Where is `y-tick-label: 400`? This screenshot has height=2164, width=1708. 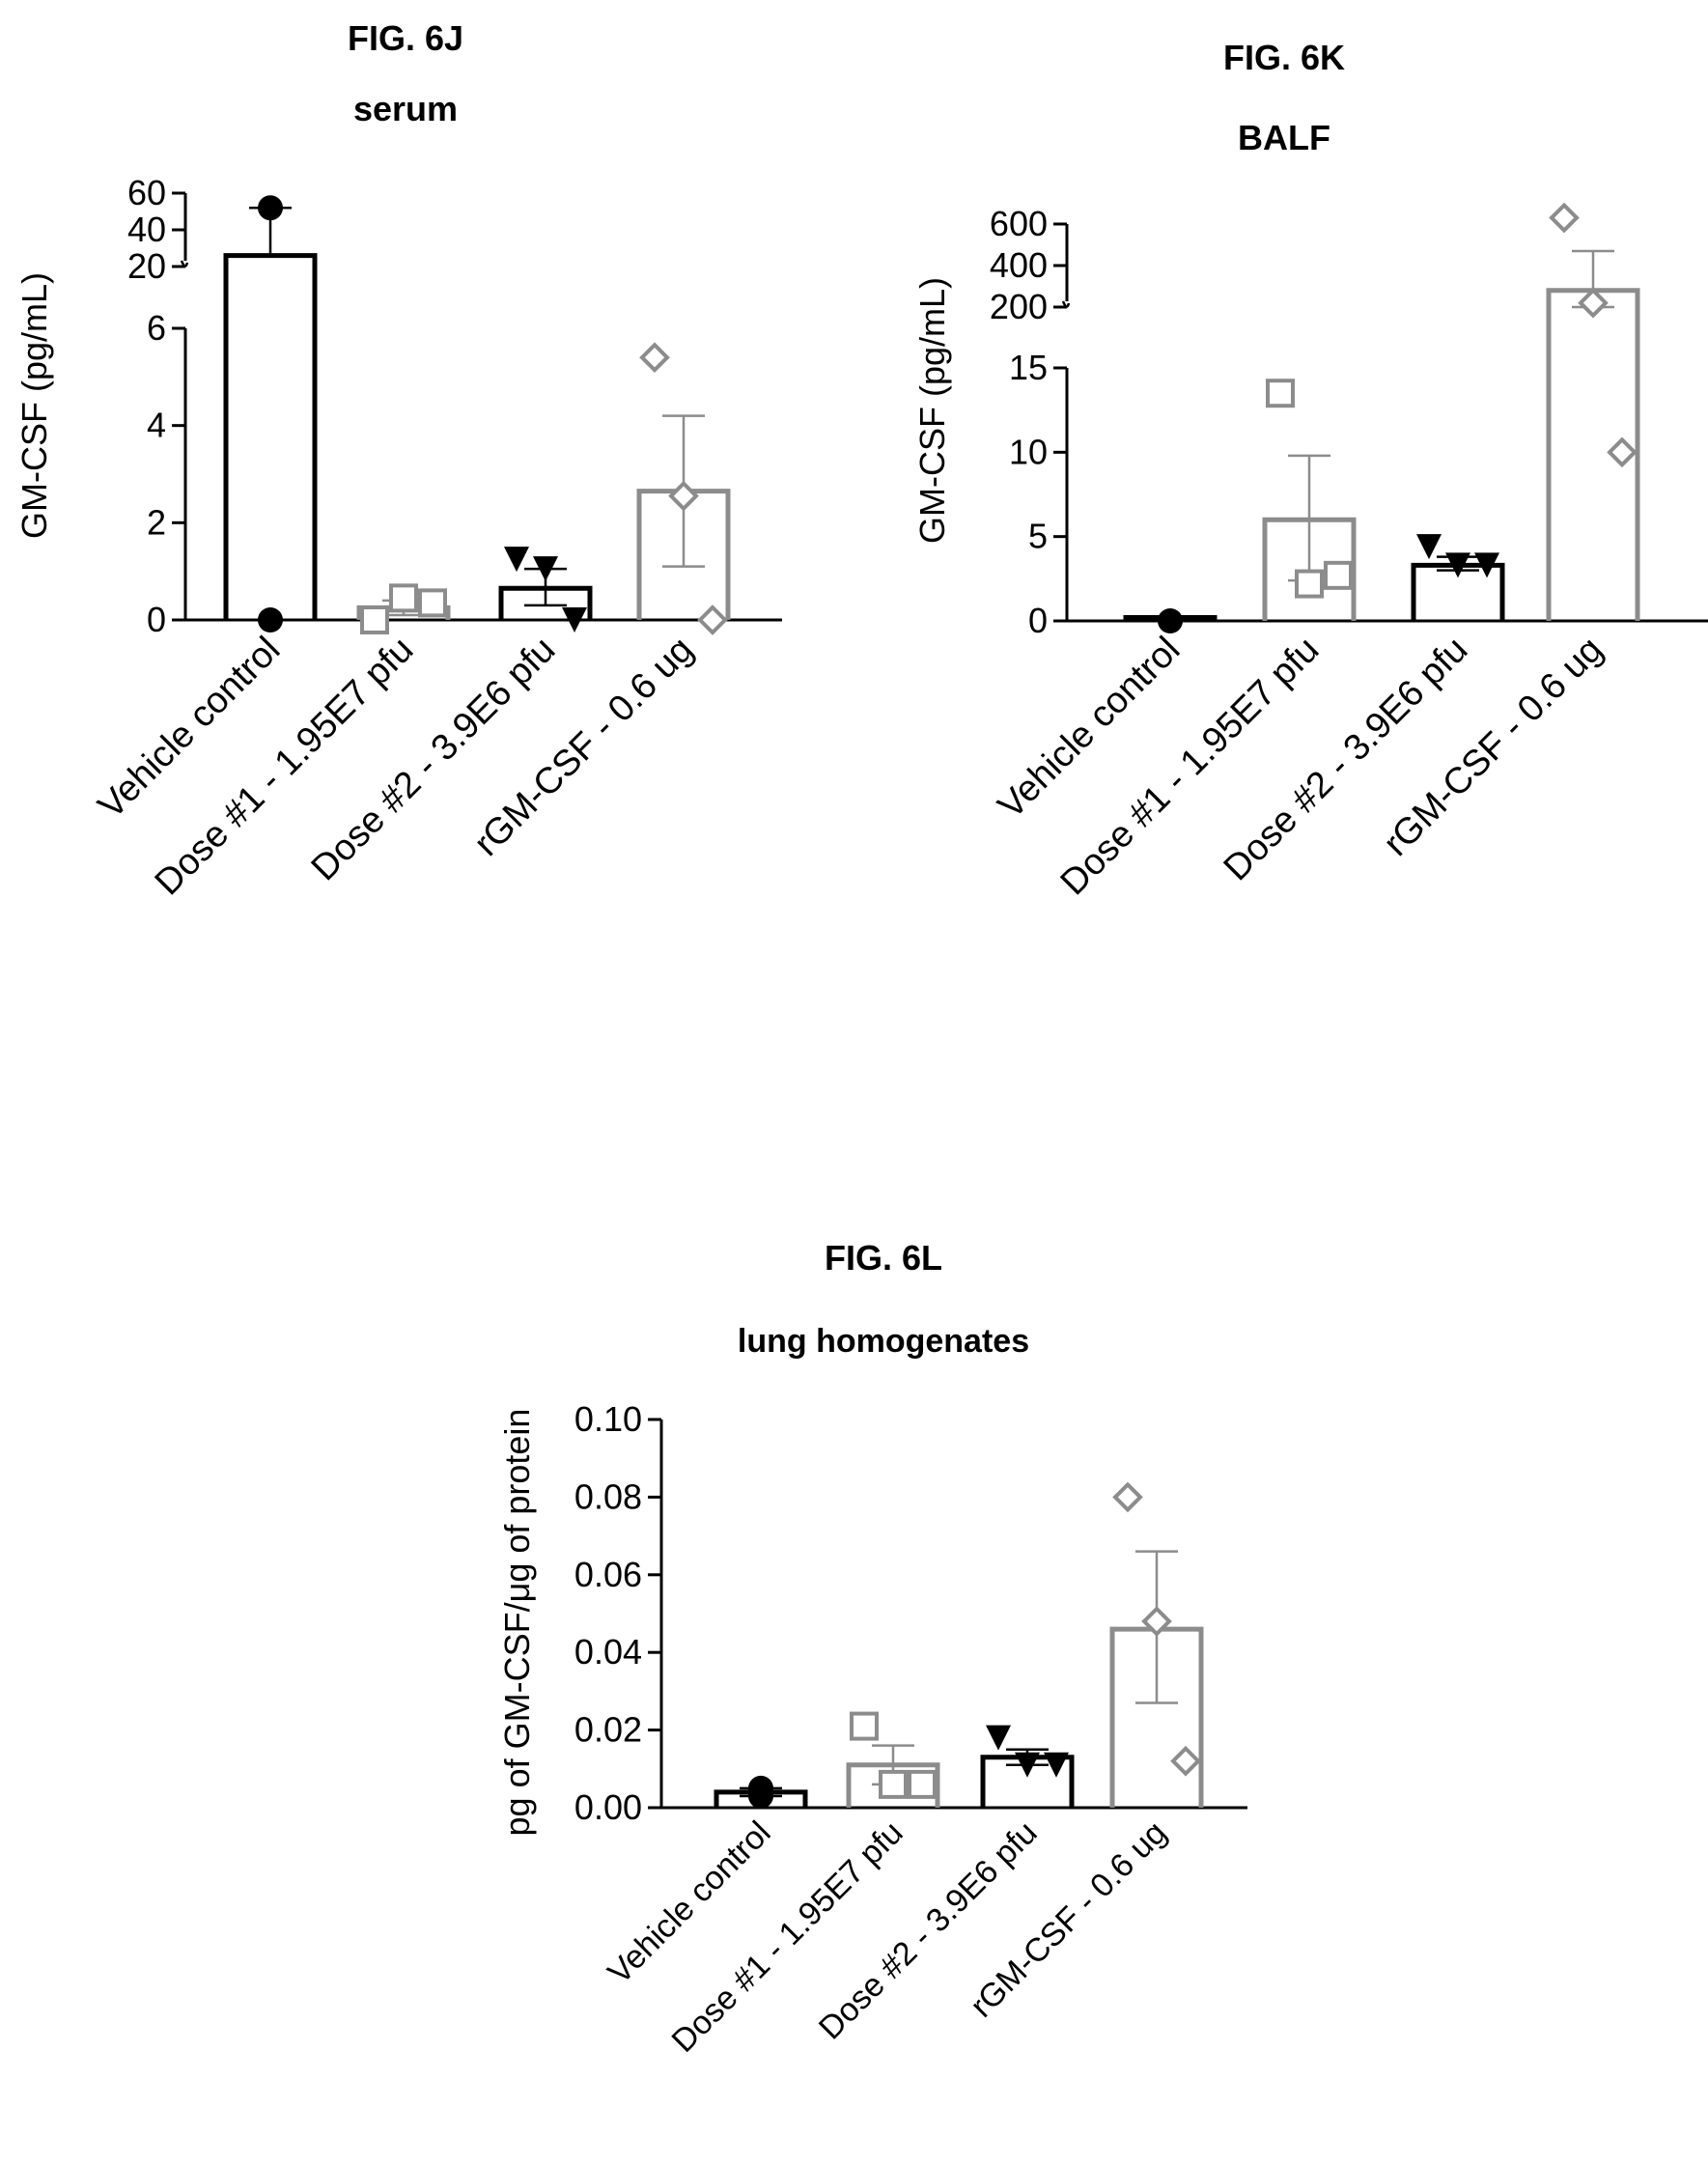 y-tick-label: 400 is located at coordinates (1019, 265).